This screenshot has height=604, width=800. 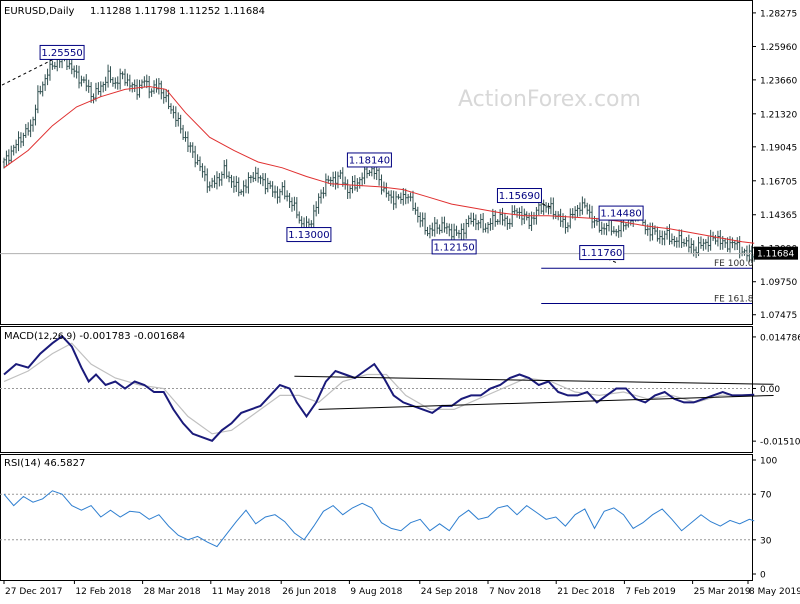 What do you see at coordinates (766, 541) in the screenshot?
I see `rsi-axis-label: 30` at bounding box center [766, 541].